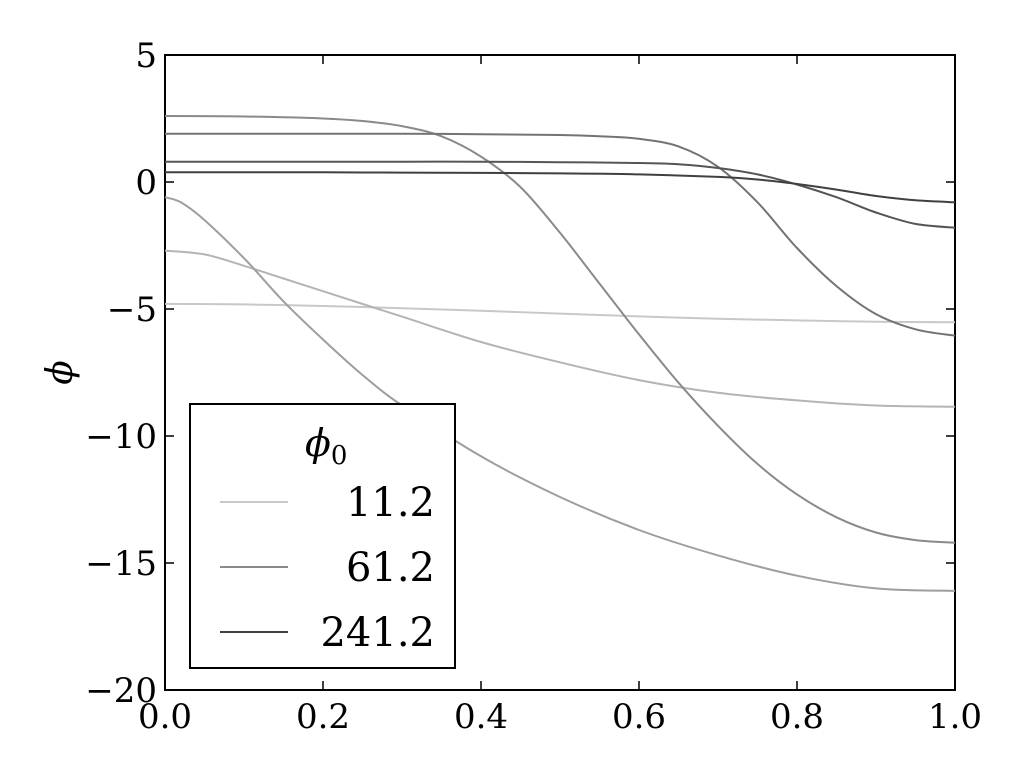 Image resolution: width=1021 pixels, height=766 pixels. I want to click on x-tick-label: 1.0, so click(955, 717).